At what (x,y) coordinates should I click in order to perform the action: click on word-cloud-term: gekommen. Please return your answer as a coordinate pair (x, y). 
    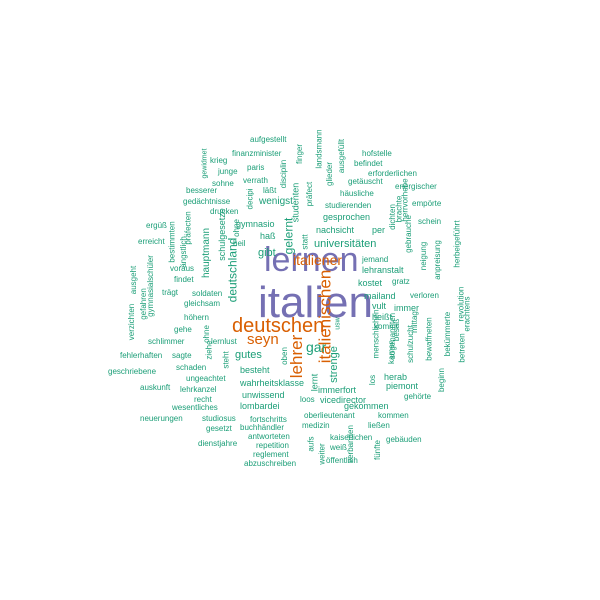
    Looking at the image, I should click on (366, 406).